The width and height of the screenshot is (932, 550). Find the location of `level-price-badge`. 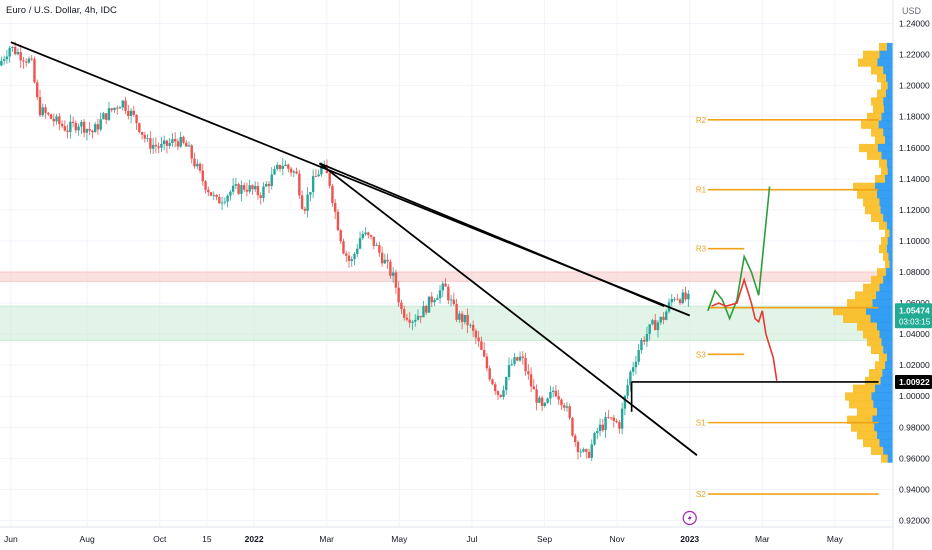

level-price-badge is located at coordinates (913, 381).